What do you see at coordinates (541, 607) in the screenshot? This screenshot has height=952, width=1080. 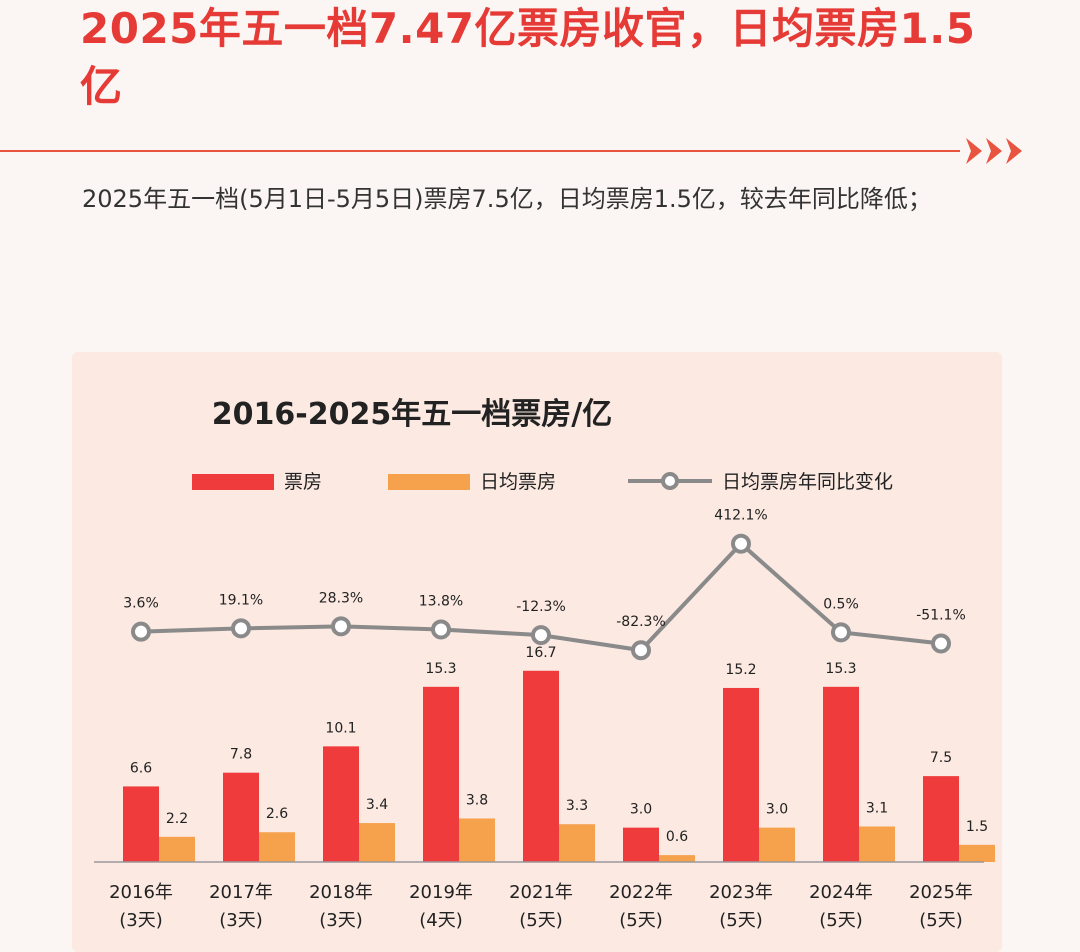 I see `yoy-label: -12.3%` at bounding box center [541, 607].